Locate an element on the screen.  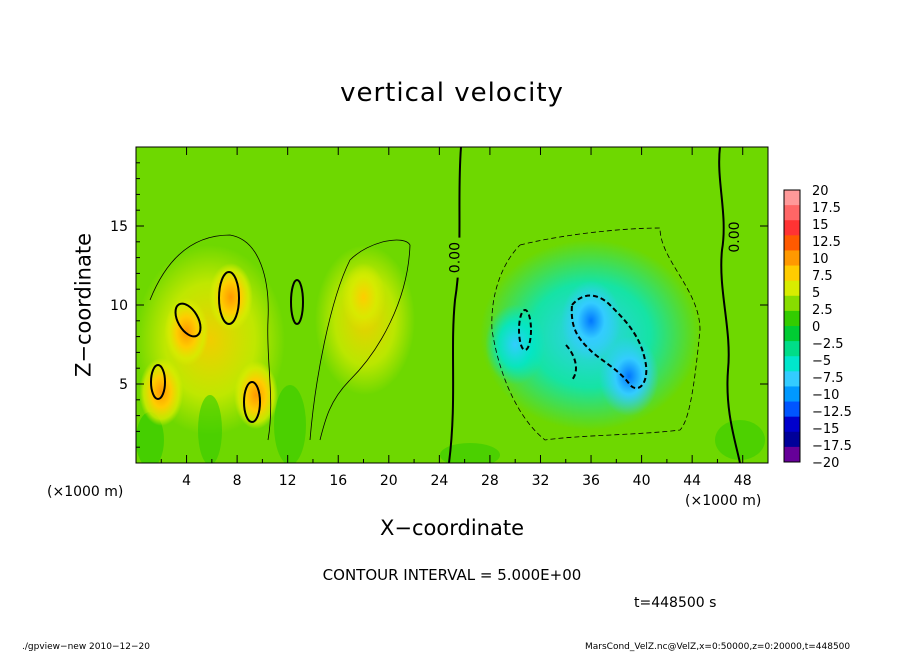
colorbar-label: 17.5 is located at coordinates (826, 208).